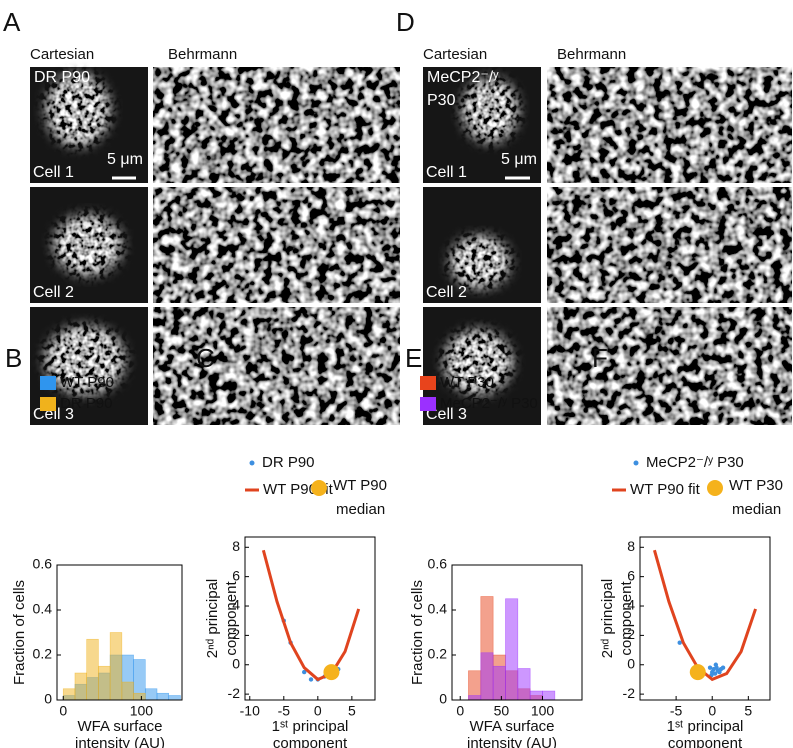 The height and width of the screenshot is (748, 793). What do you see at coordinates (250, 711) in the screenshot?
I see `x-tick-label: -10` at bounding box center [250, 711].